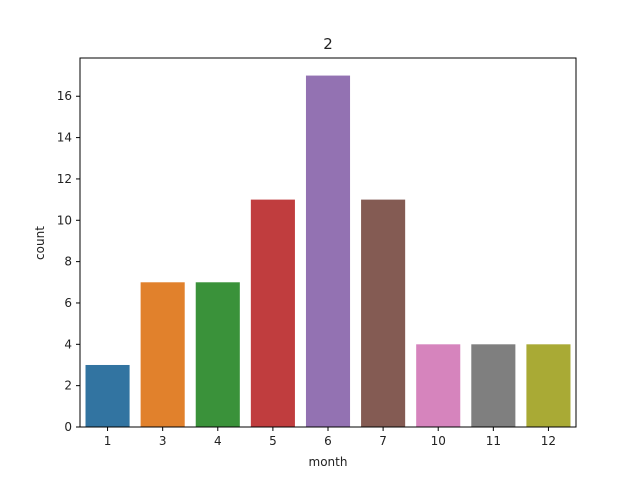  Describe the element at coordinates (64, 220) in the screenshot. I see `y-tick-label: 10` at that location.